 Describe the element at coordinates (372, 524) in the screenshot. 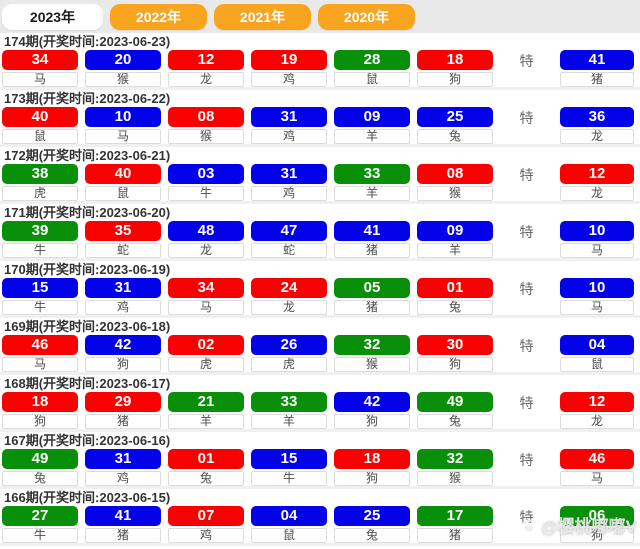

I see `result-cell: 25 兔` at that location.